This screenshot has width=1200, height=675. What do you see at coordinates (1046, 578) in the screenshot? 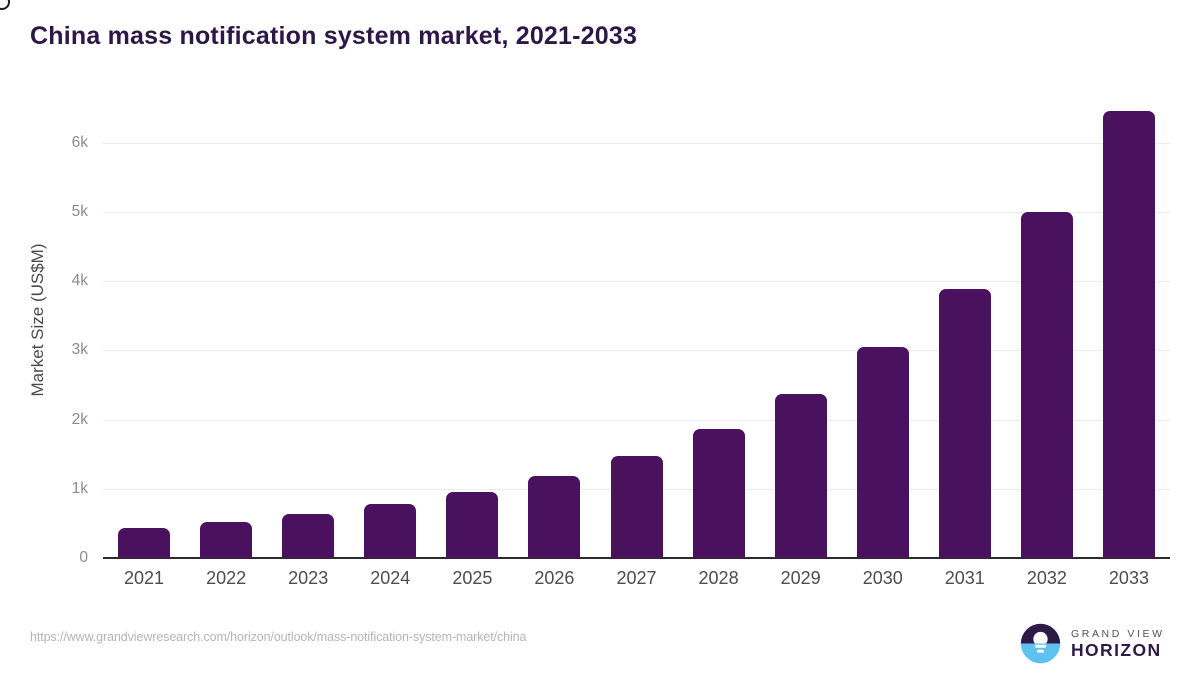
I see `x-tick-label-2032: 2032` at bounding box center [1046, 578].